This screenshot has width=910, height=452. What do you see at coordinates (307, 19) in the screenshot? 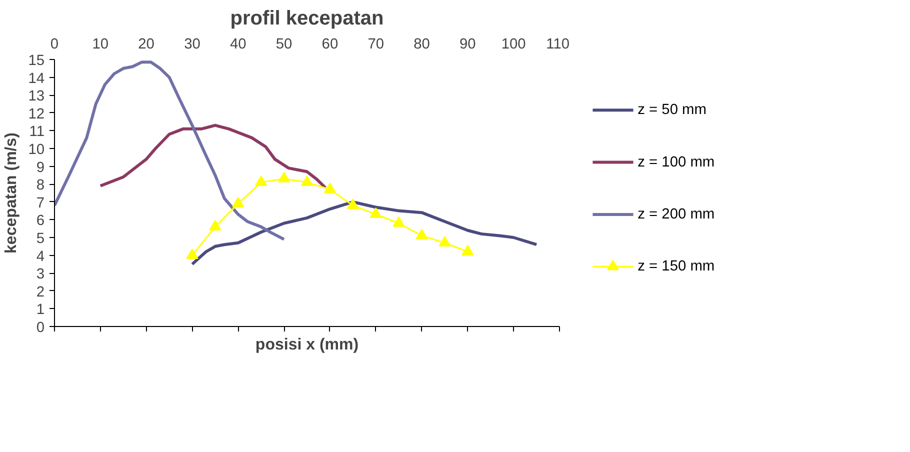
I see `chart-title: profil kecepatan` at bounding box center [307, 19].